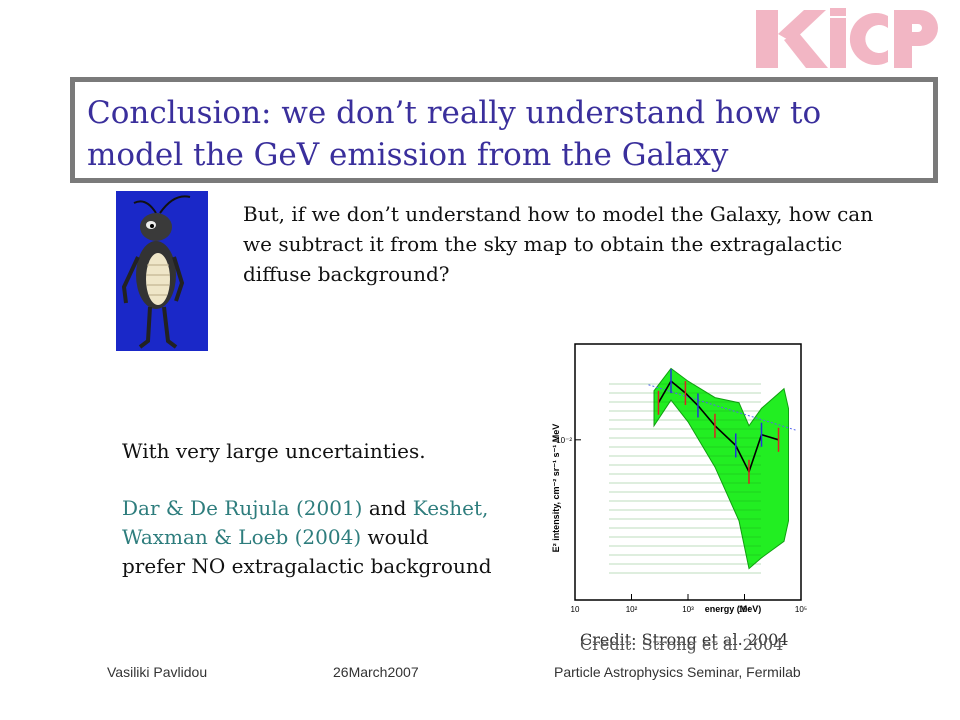  I want to click on dar-citation: Dar & De Rujula (2001), so click(242, 508).